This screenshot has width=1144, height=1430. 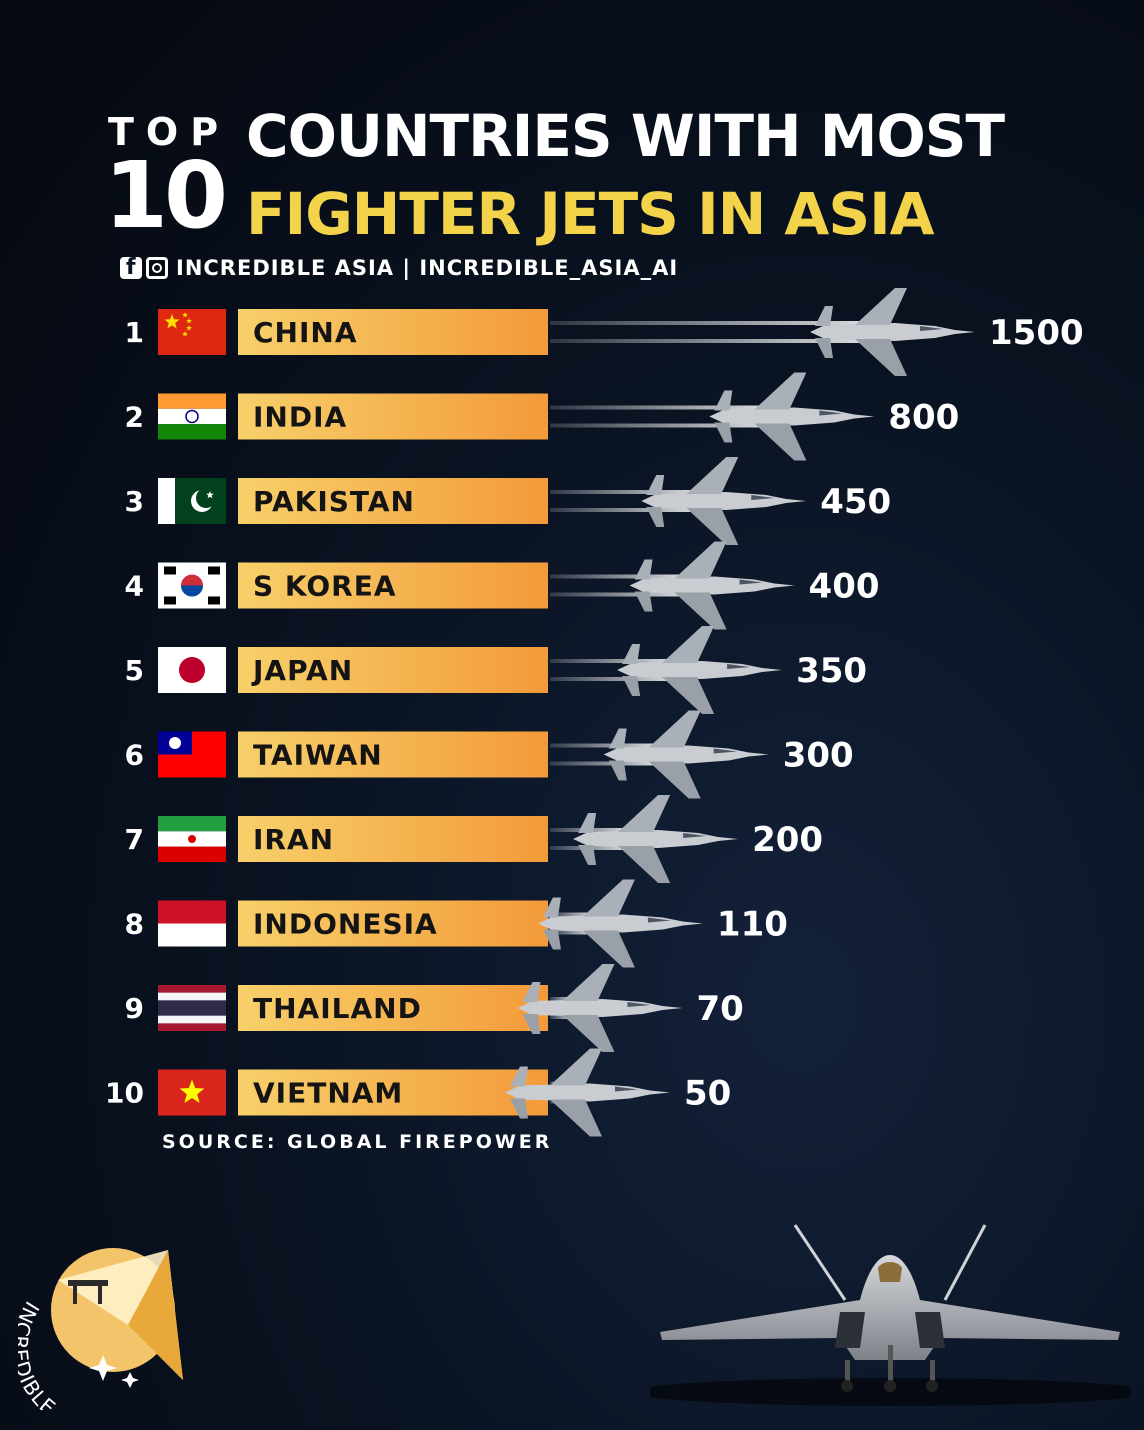 What do you see at coordinates (752, 925) in the screenshot?
I see `value-label: 110` at bounding box center [752, 925].